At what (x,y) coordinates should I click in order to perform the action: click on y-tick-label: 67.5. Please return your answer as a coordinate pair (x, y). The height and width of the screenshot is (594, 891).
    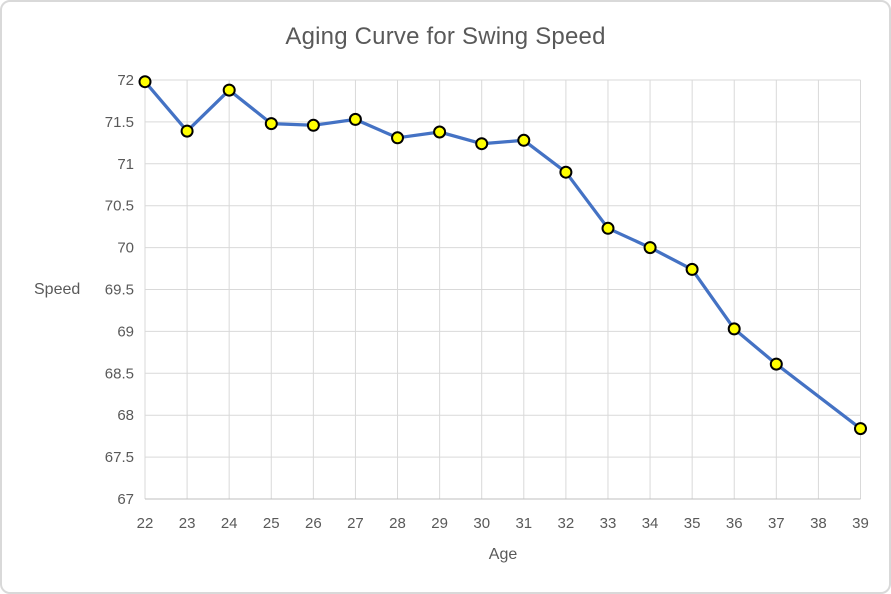
    Looking at the image, I should click on (119, 457).